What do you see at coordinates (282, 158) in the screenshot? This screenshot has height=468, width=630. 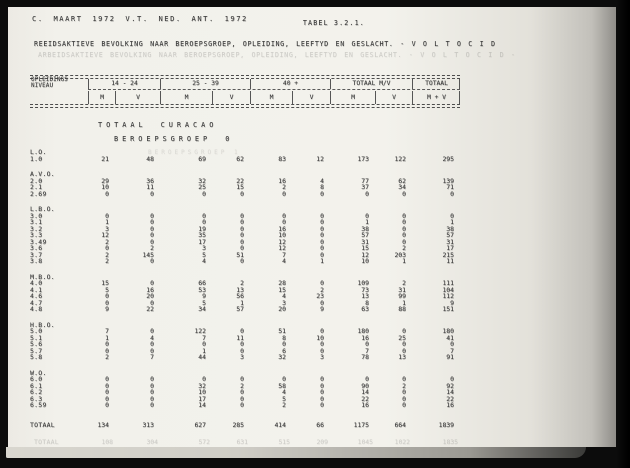 I see `cell-value: 83` at bounding box center [282, 158].